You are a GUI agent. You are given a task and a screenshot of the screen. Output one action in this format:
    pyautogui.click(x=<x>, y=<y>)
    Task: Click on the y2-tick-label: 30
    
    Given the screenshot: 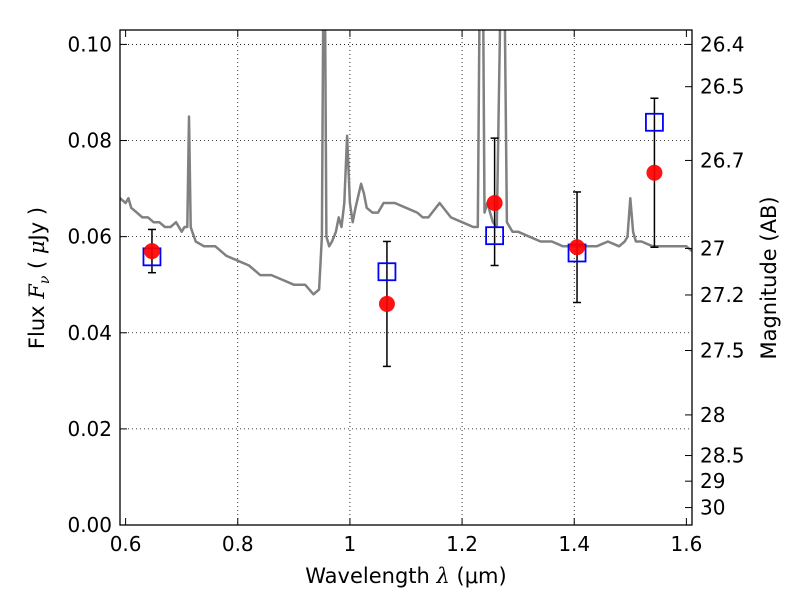 What is the action you would take?
    pyautogui.click(x=712, y=508)
    